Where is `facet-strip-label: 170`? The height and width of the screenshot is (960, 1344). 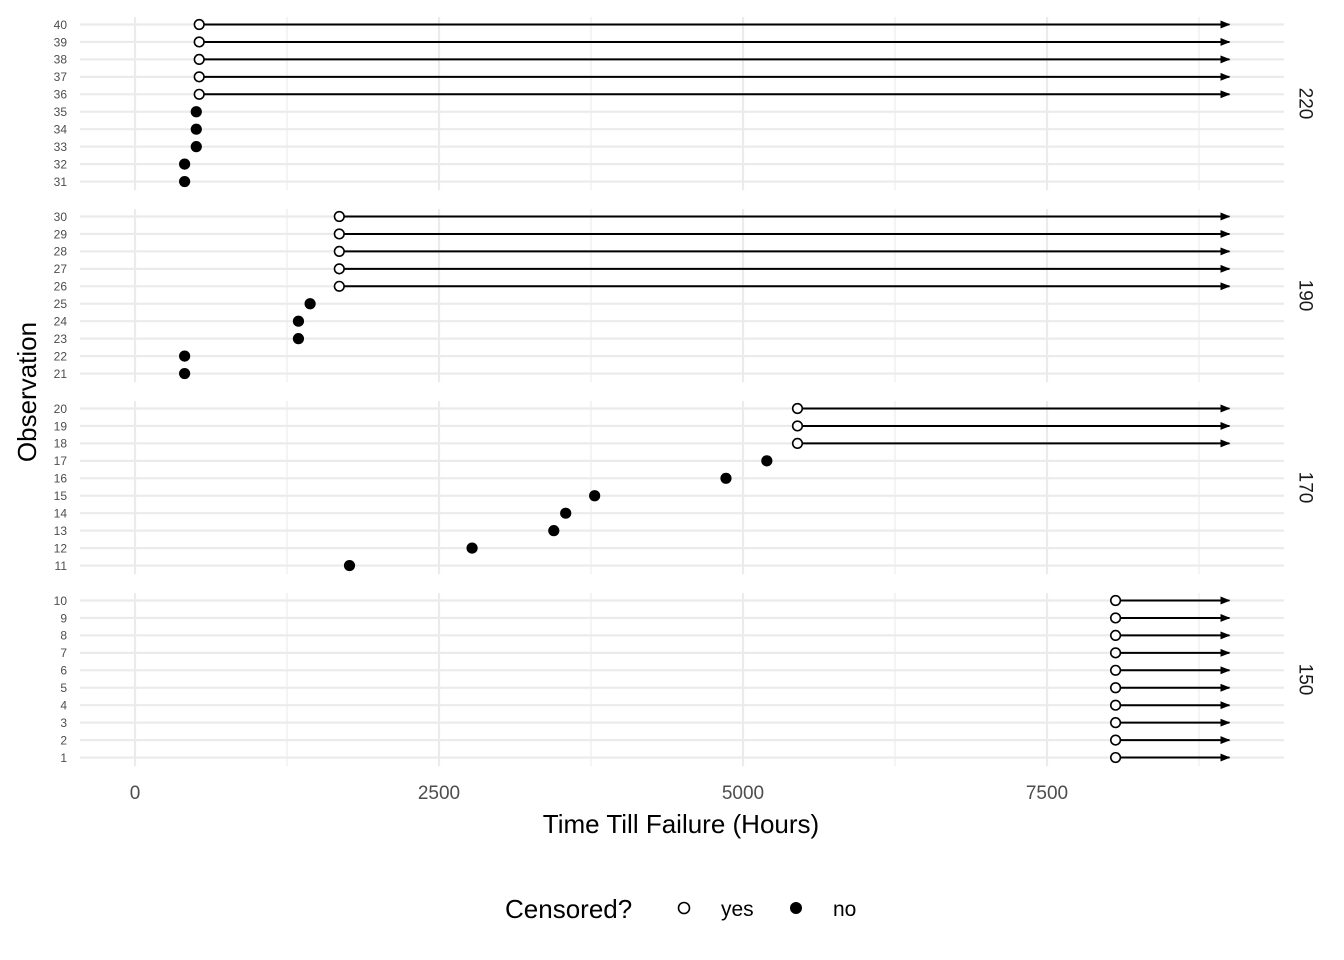 facet-strip-label: 170 is located at coordinates (1305, 488).